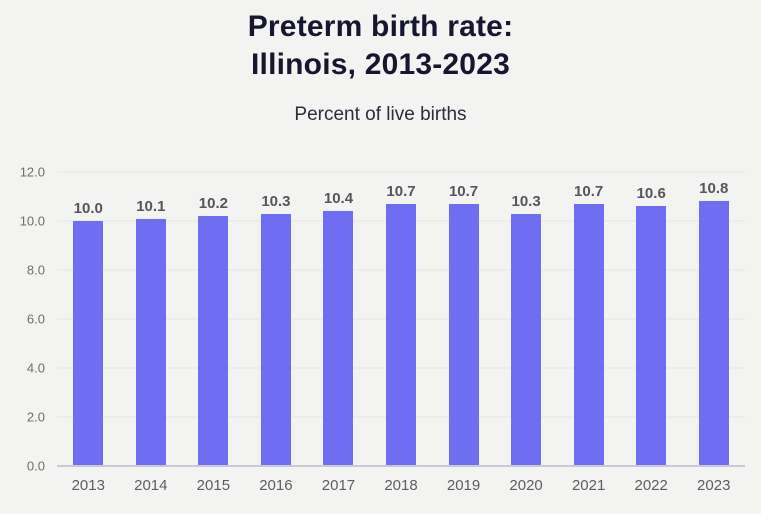  What do you see at coordinates (713, 333) in the screenshot?
I see `bar-2023` at bounding box center [713, 333].